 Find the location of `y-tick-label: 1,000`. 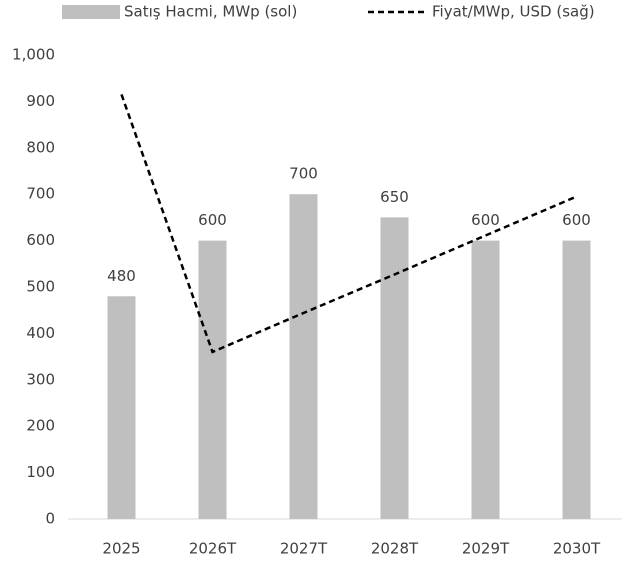

y-tick-label: 1,000 is located at coordinates (33, 55).